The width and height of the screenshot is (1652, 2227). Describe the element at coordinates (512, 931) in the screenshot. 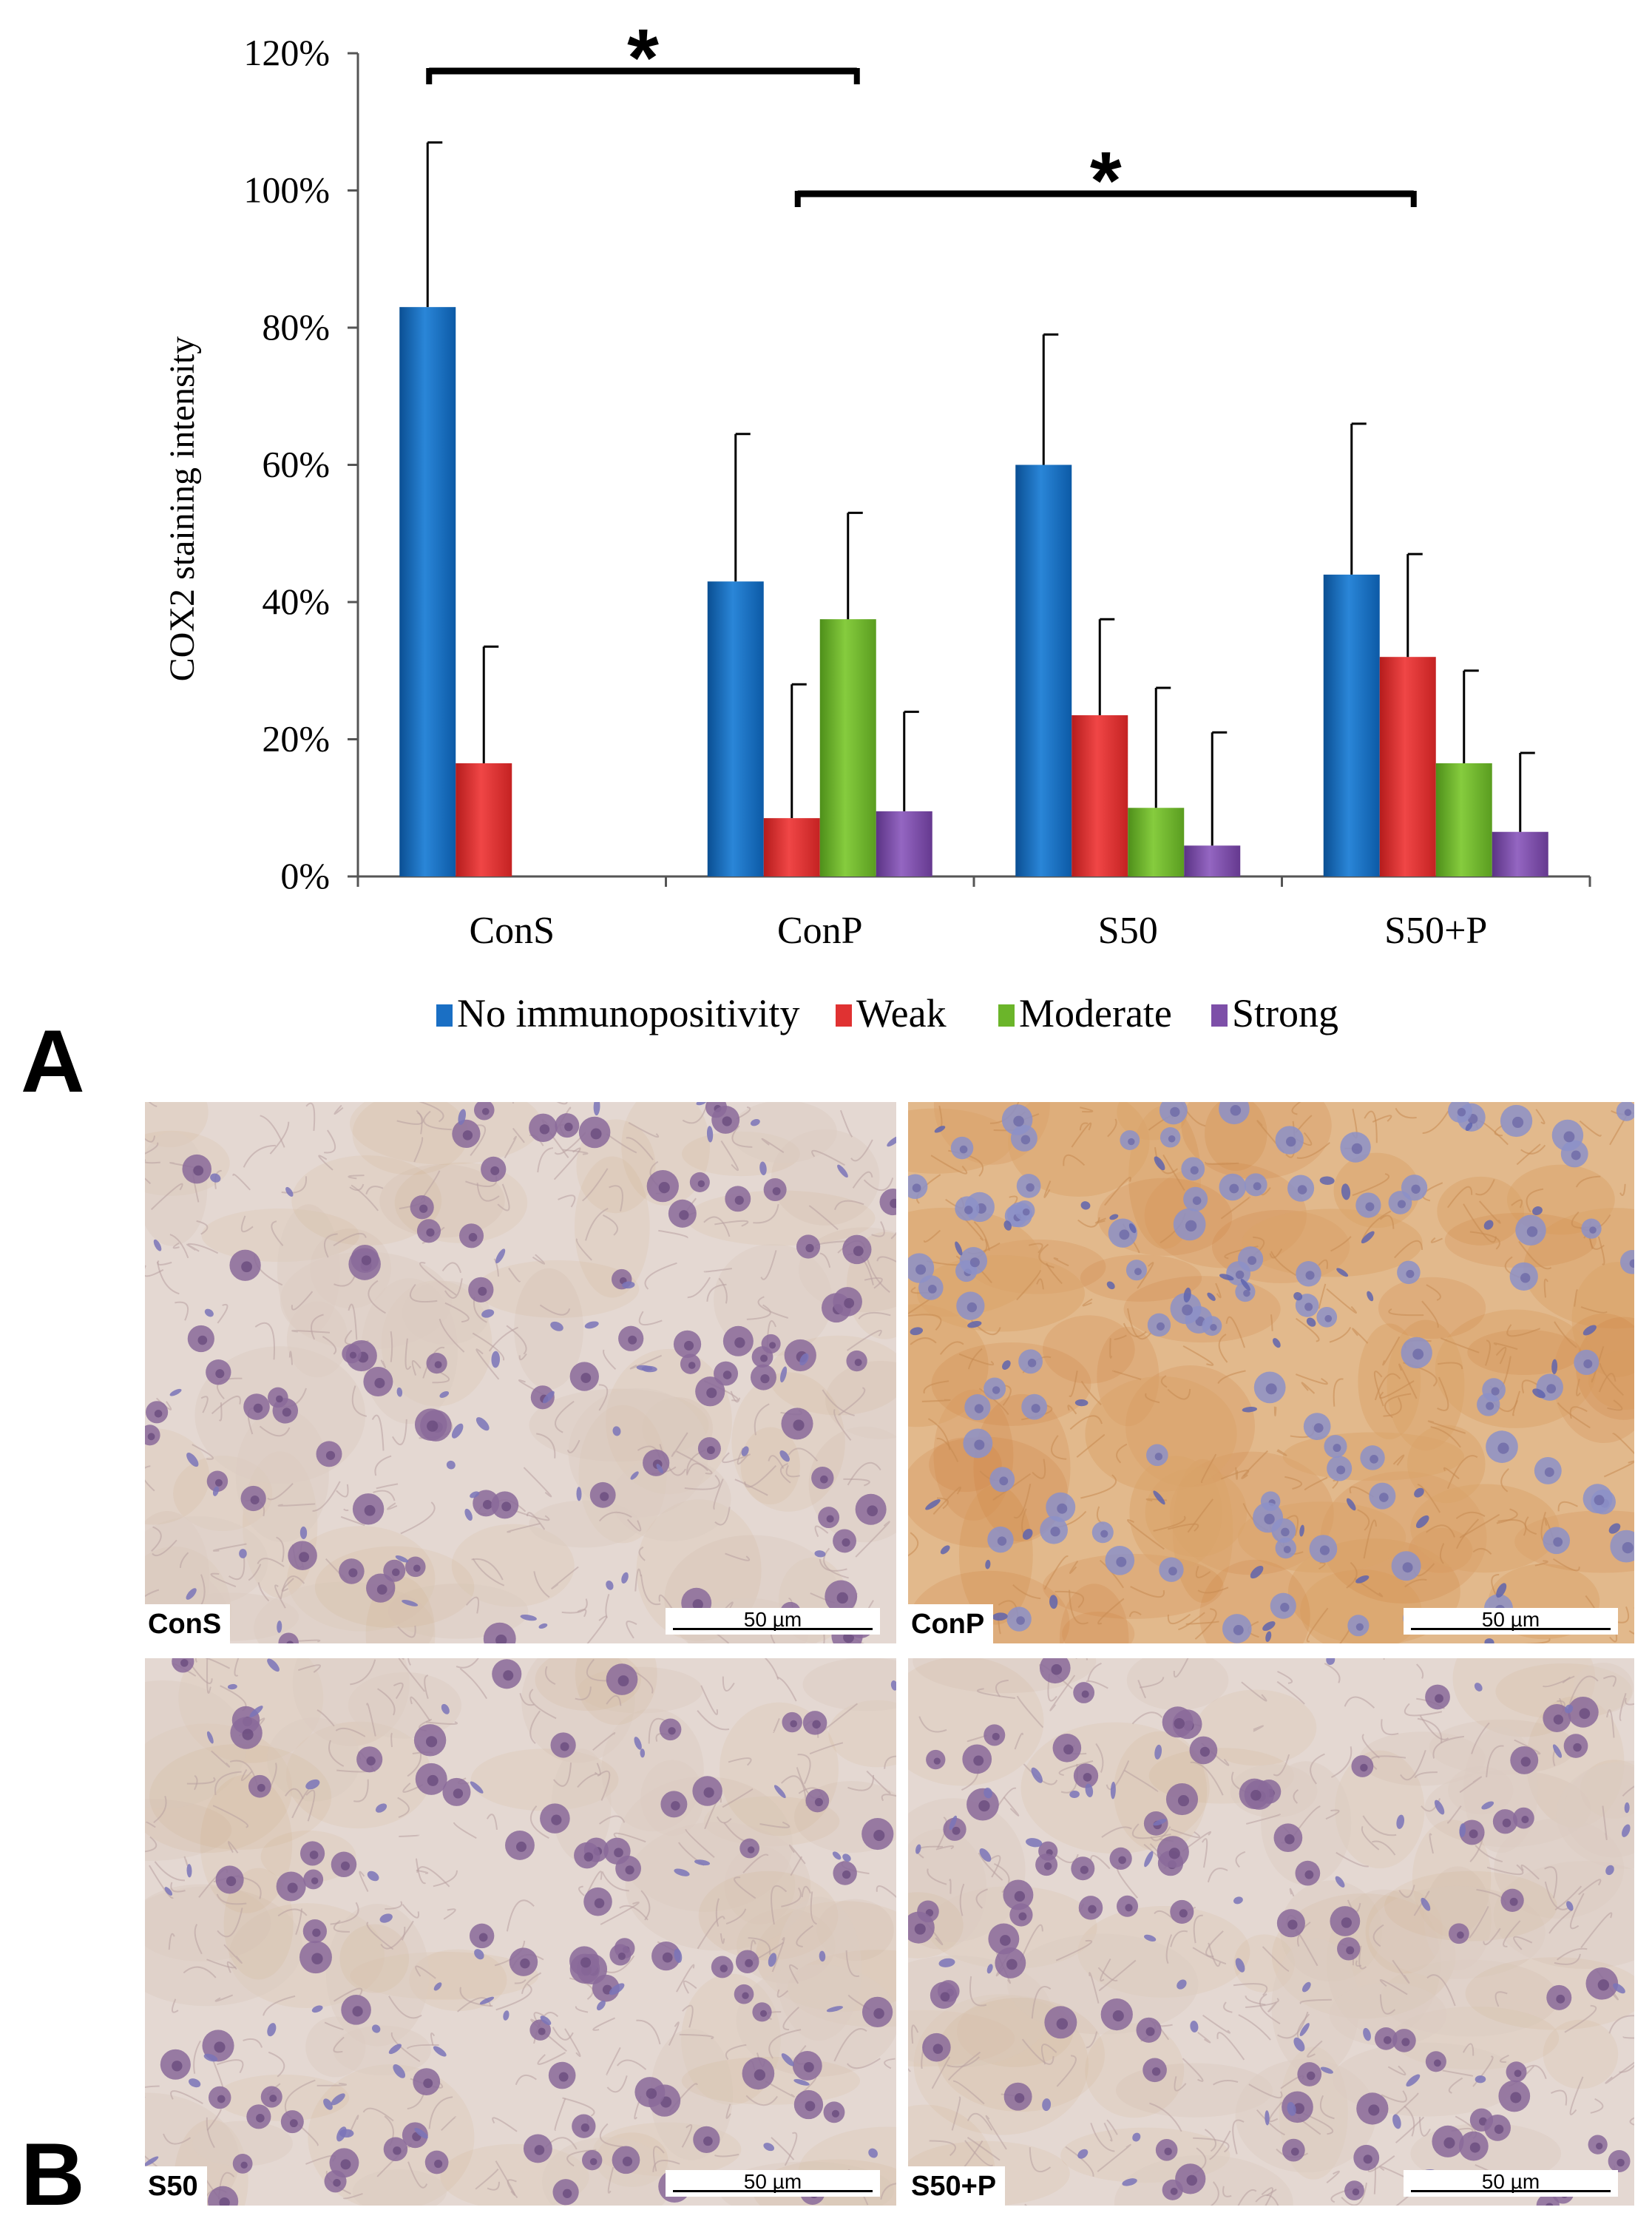

I see `x-tick-label: ConS` at that location.